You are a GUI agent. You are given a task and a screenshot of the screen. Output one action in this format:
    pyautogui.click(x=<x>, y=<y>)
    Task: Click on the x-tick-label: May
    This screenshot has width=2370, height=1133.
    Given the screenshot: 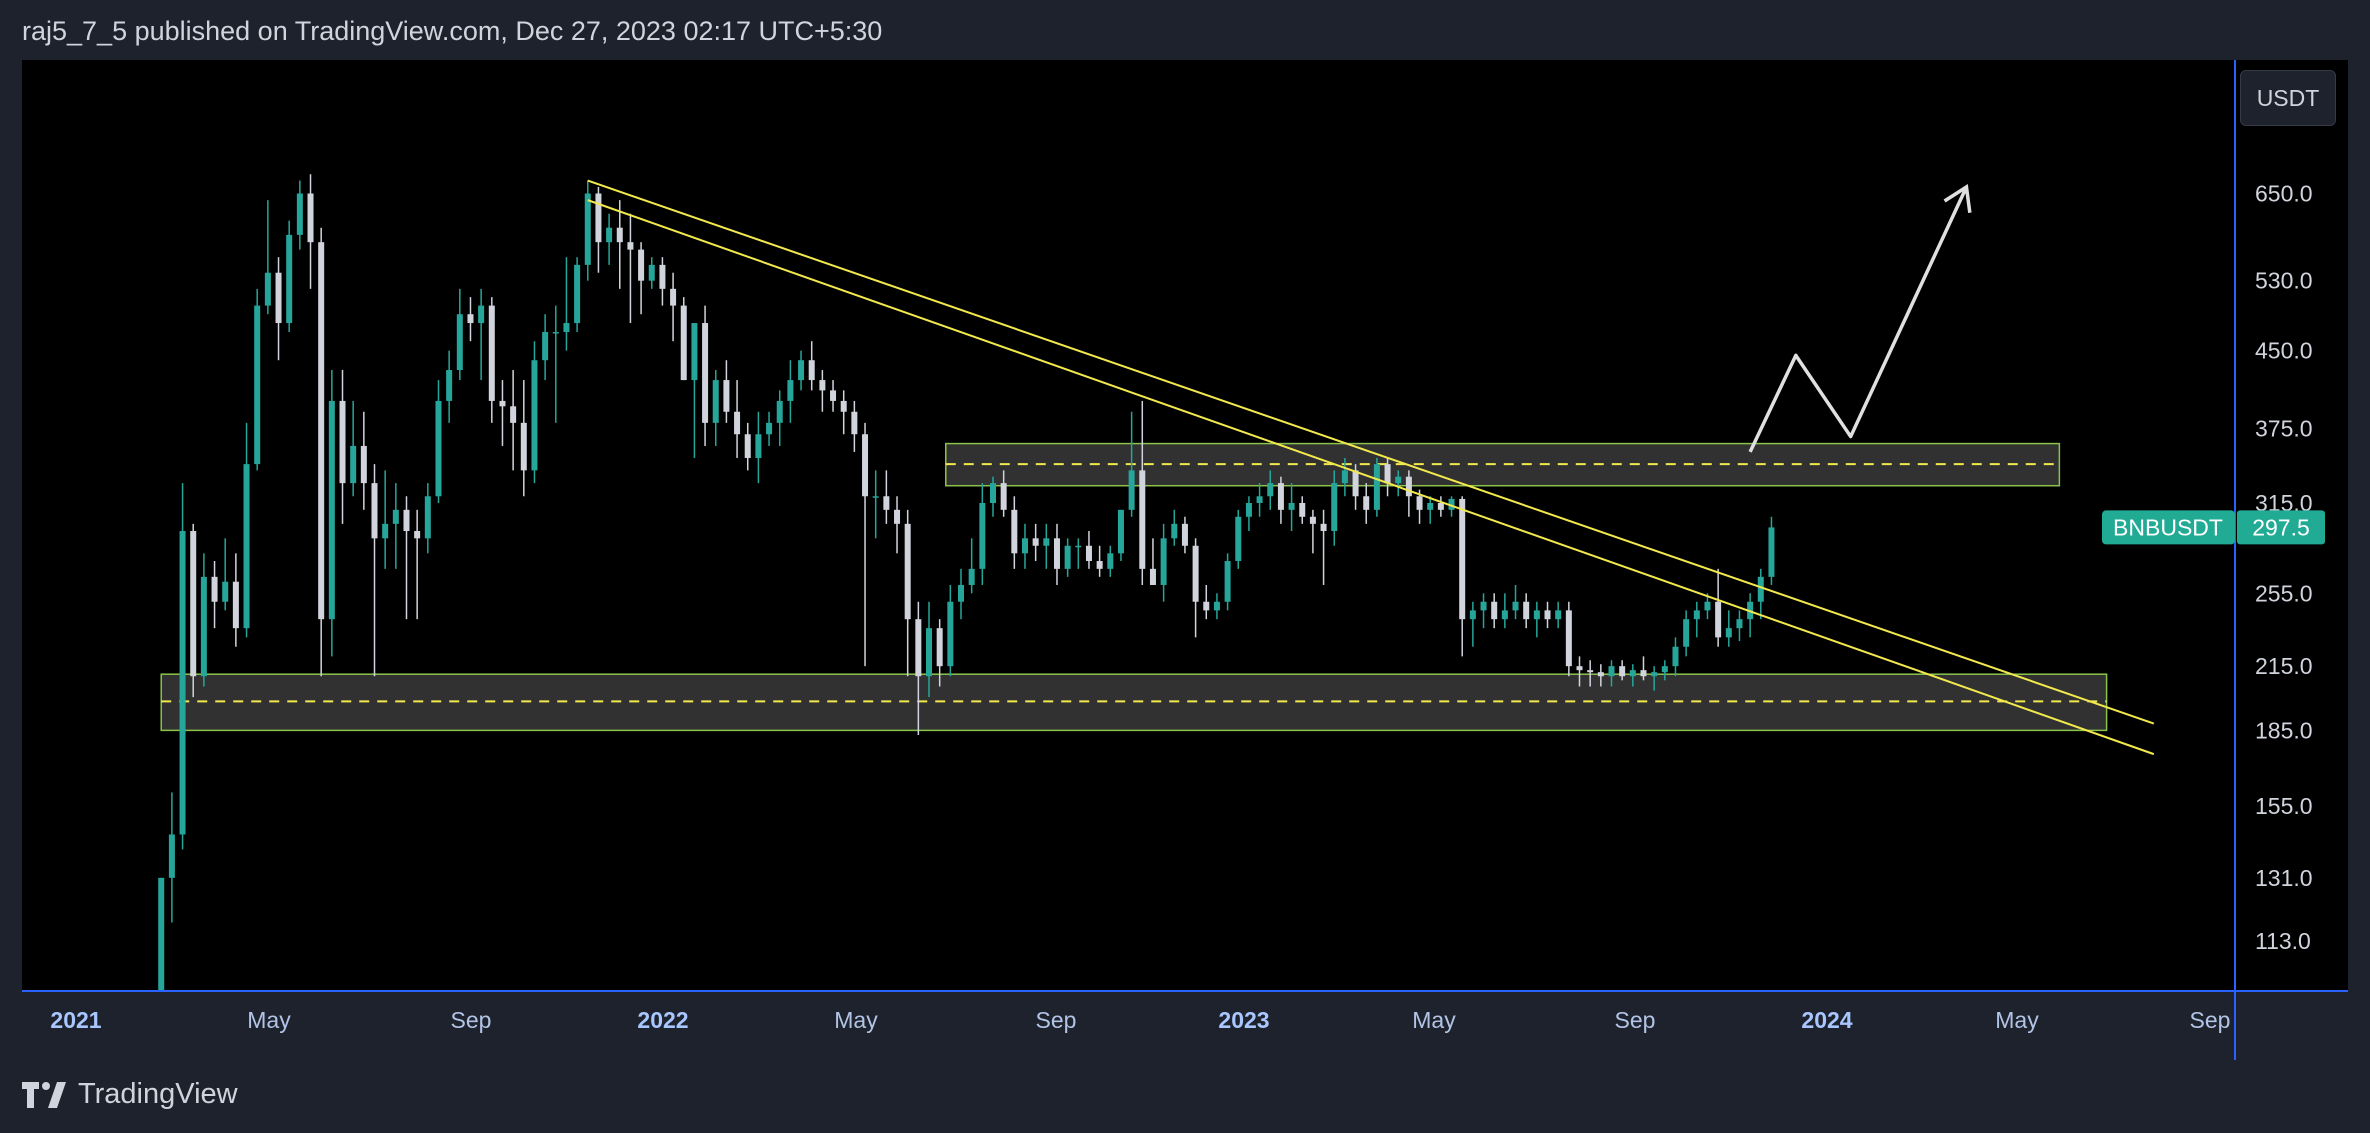 What is the action you would take?
    pyautogui.click(x=1434, y=1020)
    